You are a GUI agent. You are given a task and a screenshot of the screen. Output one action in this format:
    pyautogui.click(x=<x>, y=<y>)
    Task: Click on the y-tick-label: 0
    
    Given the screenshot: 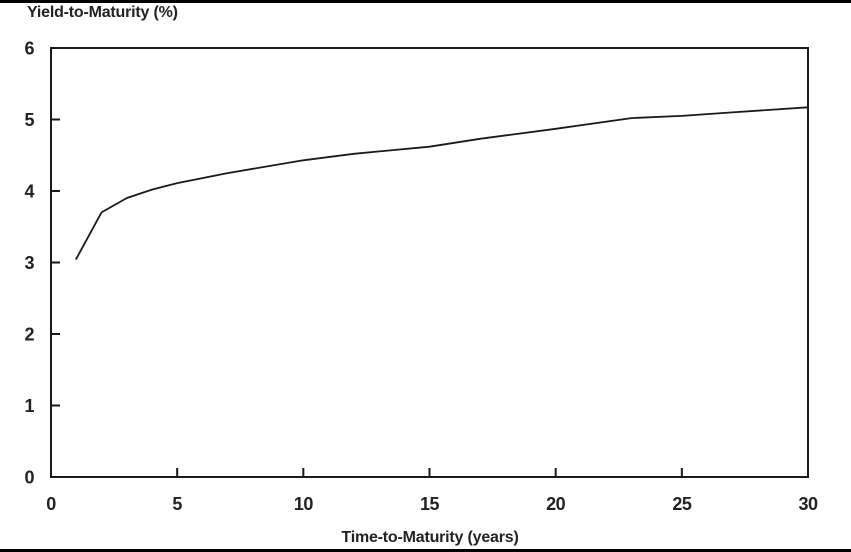 What is the action you would take?
    pyautogui.click(x=29, y=478)
    